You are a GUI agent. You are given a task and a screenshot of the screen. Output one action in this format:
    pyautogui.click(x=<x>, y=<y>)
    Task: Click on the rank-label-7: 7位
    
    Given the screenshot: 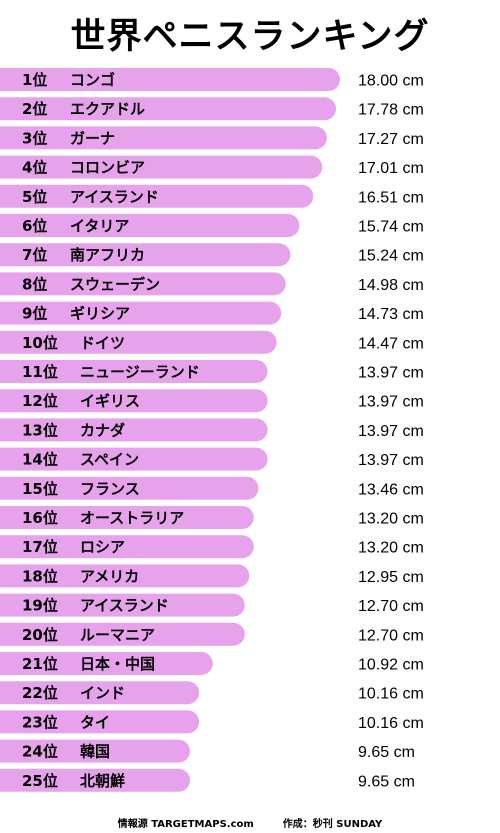 What is the action you would take?
    pyautogui.click(x=34, y=255)
    